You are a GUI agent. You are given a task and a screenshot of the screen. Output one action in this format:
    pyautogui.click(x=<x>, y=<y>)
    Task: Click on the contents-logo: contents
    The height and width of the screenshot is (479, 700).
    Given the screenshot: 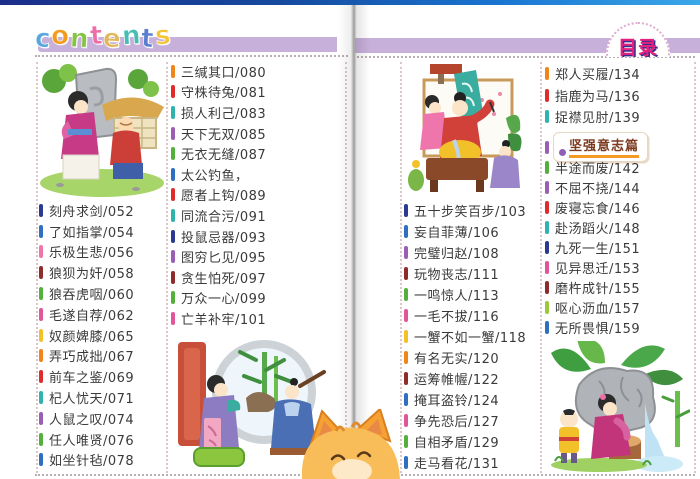 What is the action you would take?
    pyautogui.click(x=103, y=37)
    